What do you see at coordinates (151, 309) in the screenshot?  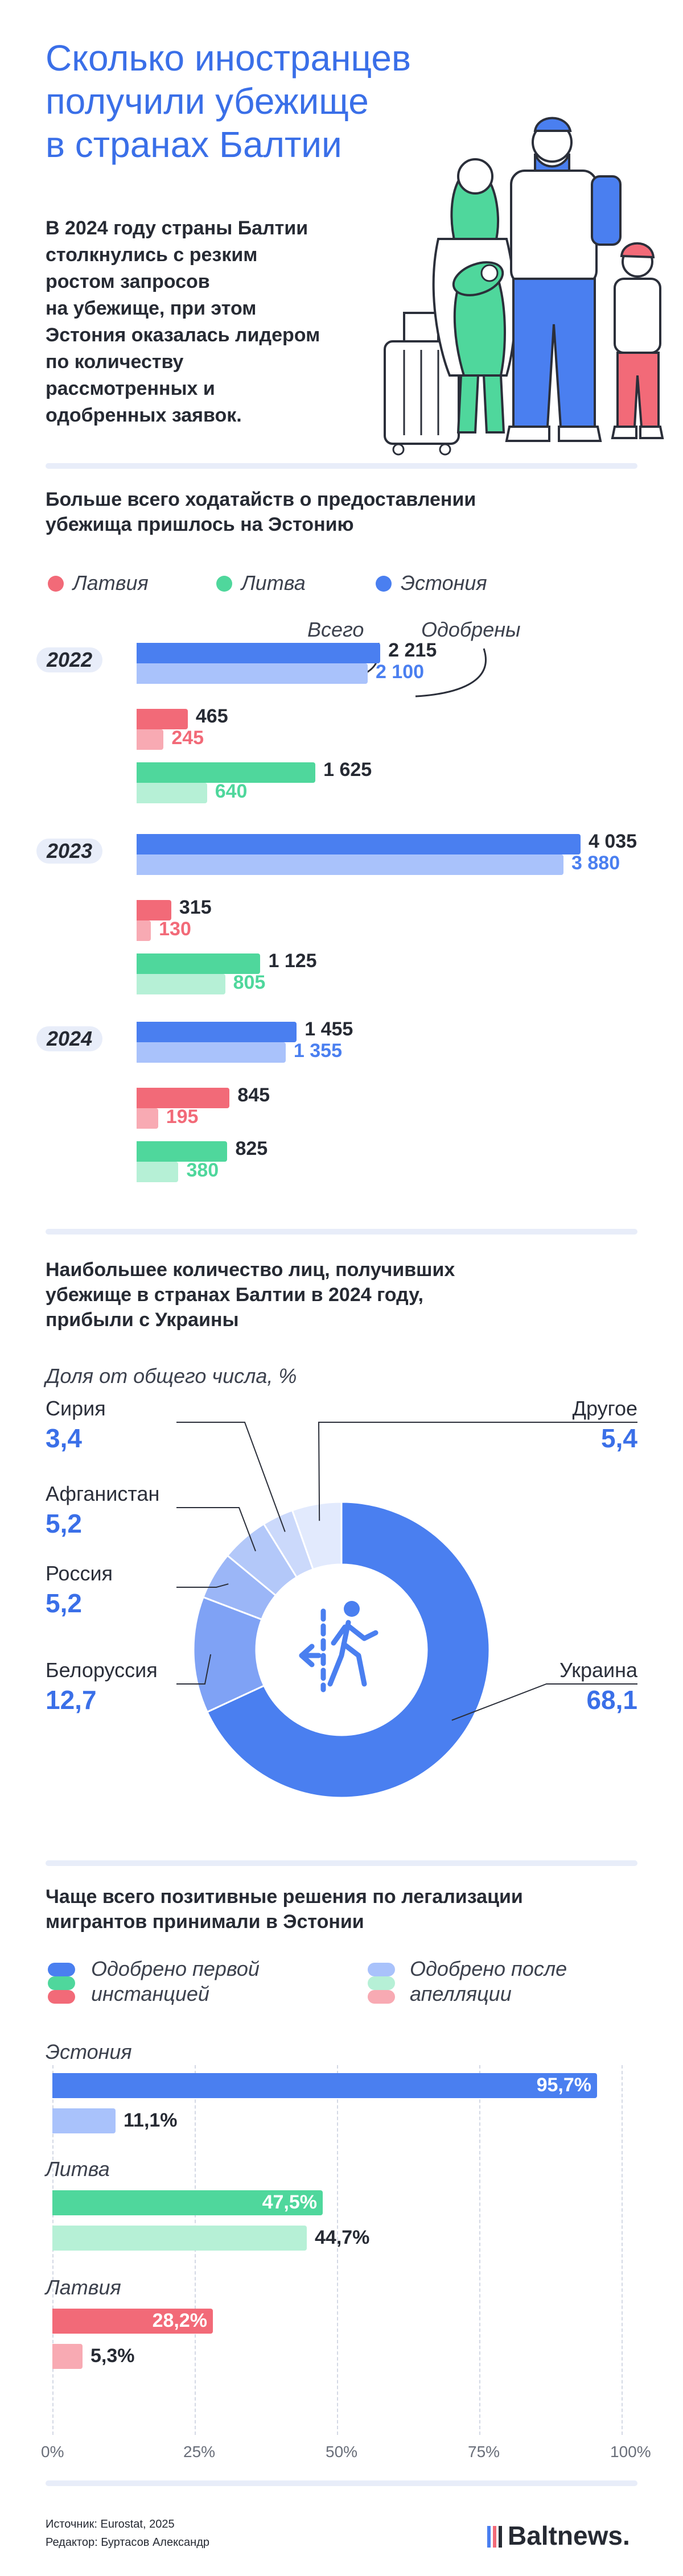 I see `intro-line: на убежище, при этом` at bounding box center [151, 309].